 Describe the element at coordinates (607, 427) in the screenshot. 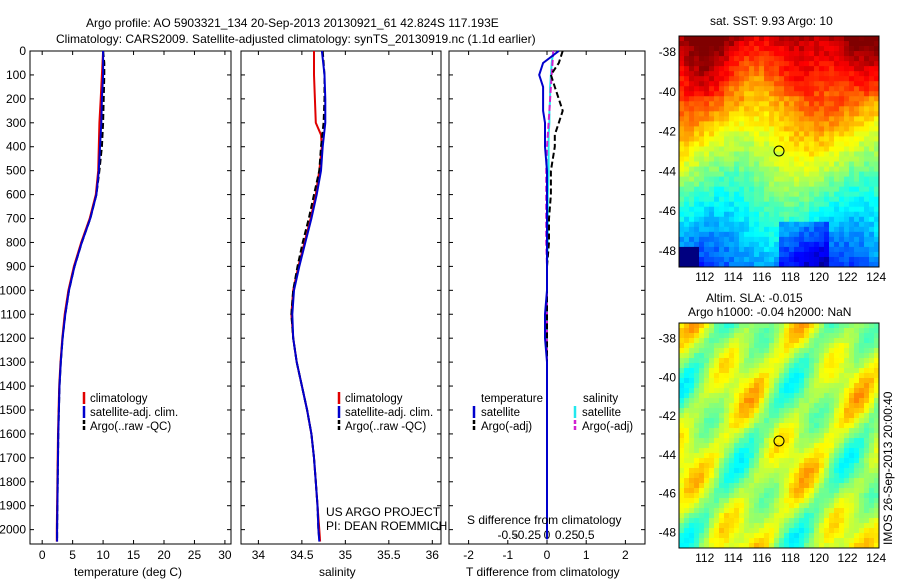

I see `legend-label-s-argo: Argo(-adj)` at that location.